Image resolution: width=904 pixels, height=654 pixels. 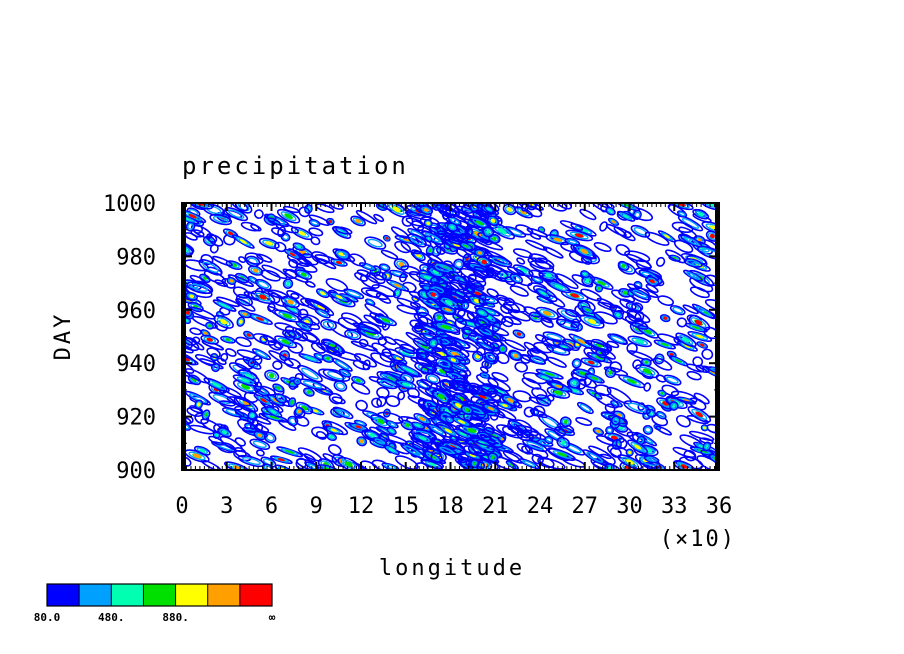 What do you see at coordinates (295, 166) in the screenshot?
I see `chart-title: precipitation` at bounding box center [295, 166].